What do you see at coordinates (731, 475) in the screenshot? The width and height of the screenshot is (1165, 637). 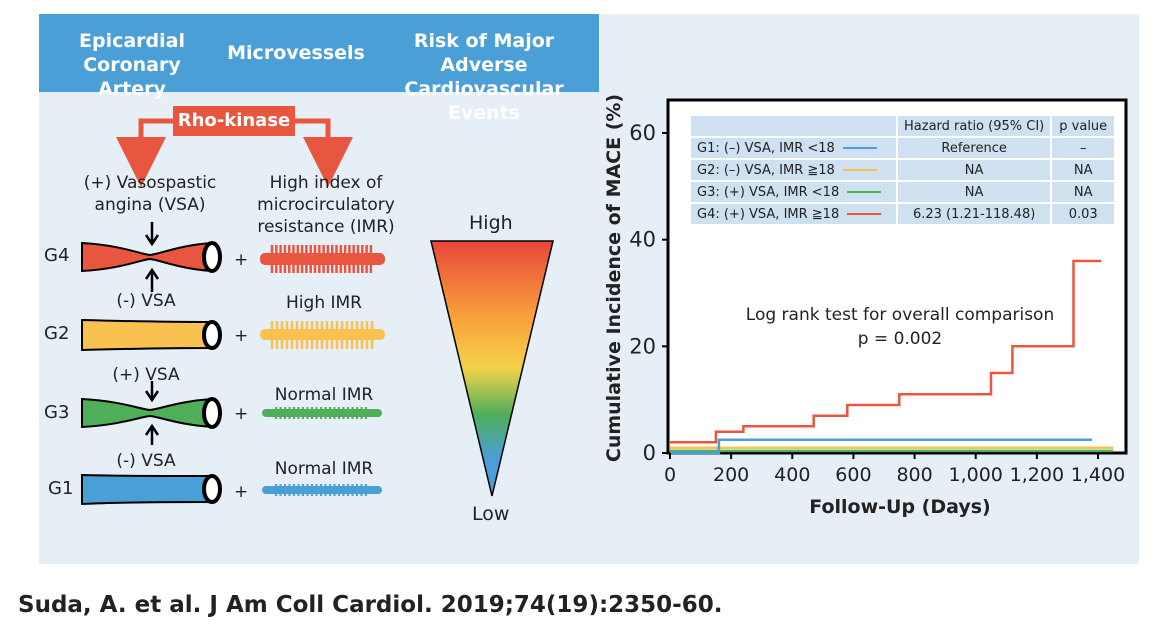 I see `x-tick-label: 200` at bounding box center [731, 475].